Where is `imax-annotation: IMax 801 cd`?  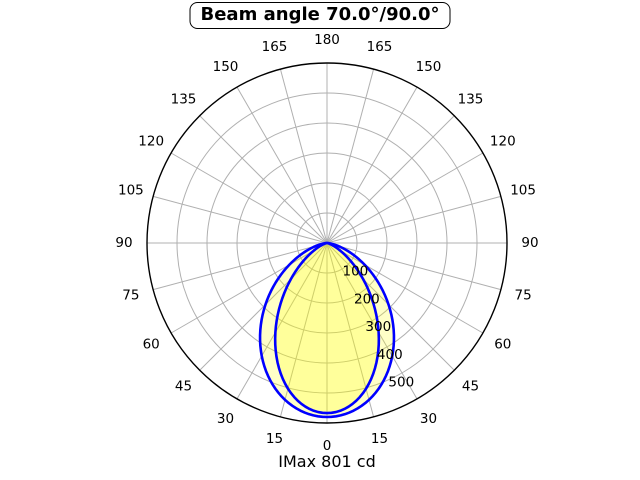 imax-annotation: IMax 801 cd is located at coordinates (327, 461).